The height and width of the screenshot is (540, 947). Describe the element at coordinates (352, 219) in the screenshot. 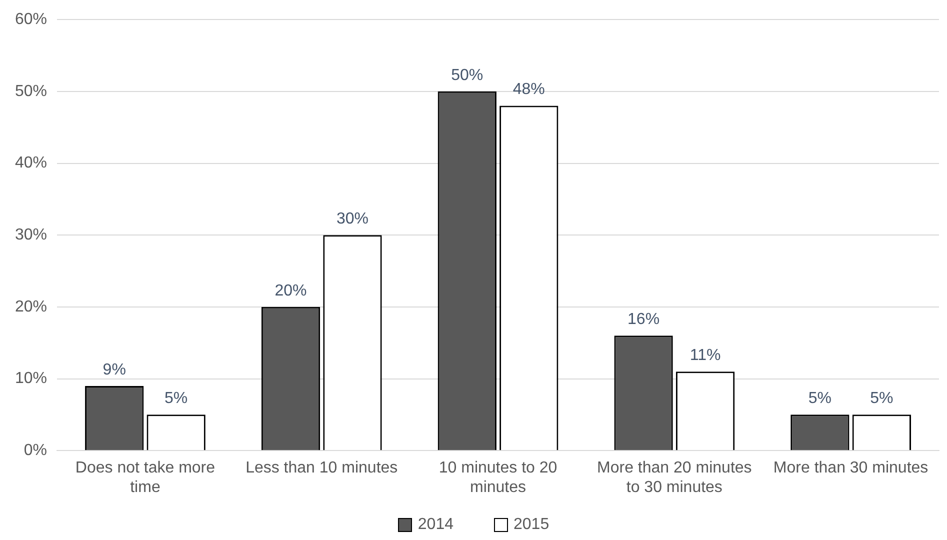

I see `data-label: 30%` at that location.